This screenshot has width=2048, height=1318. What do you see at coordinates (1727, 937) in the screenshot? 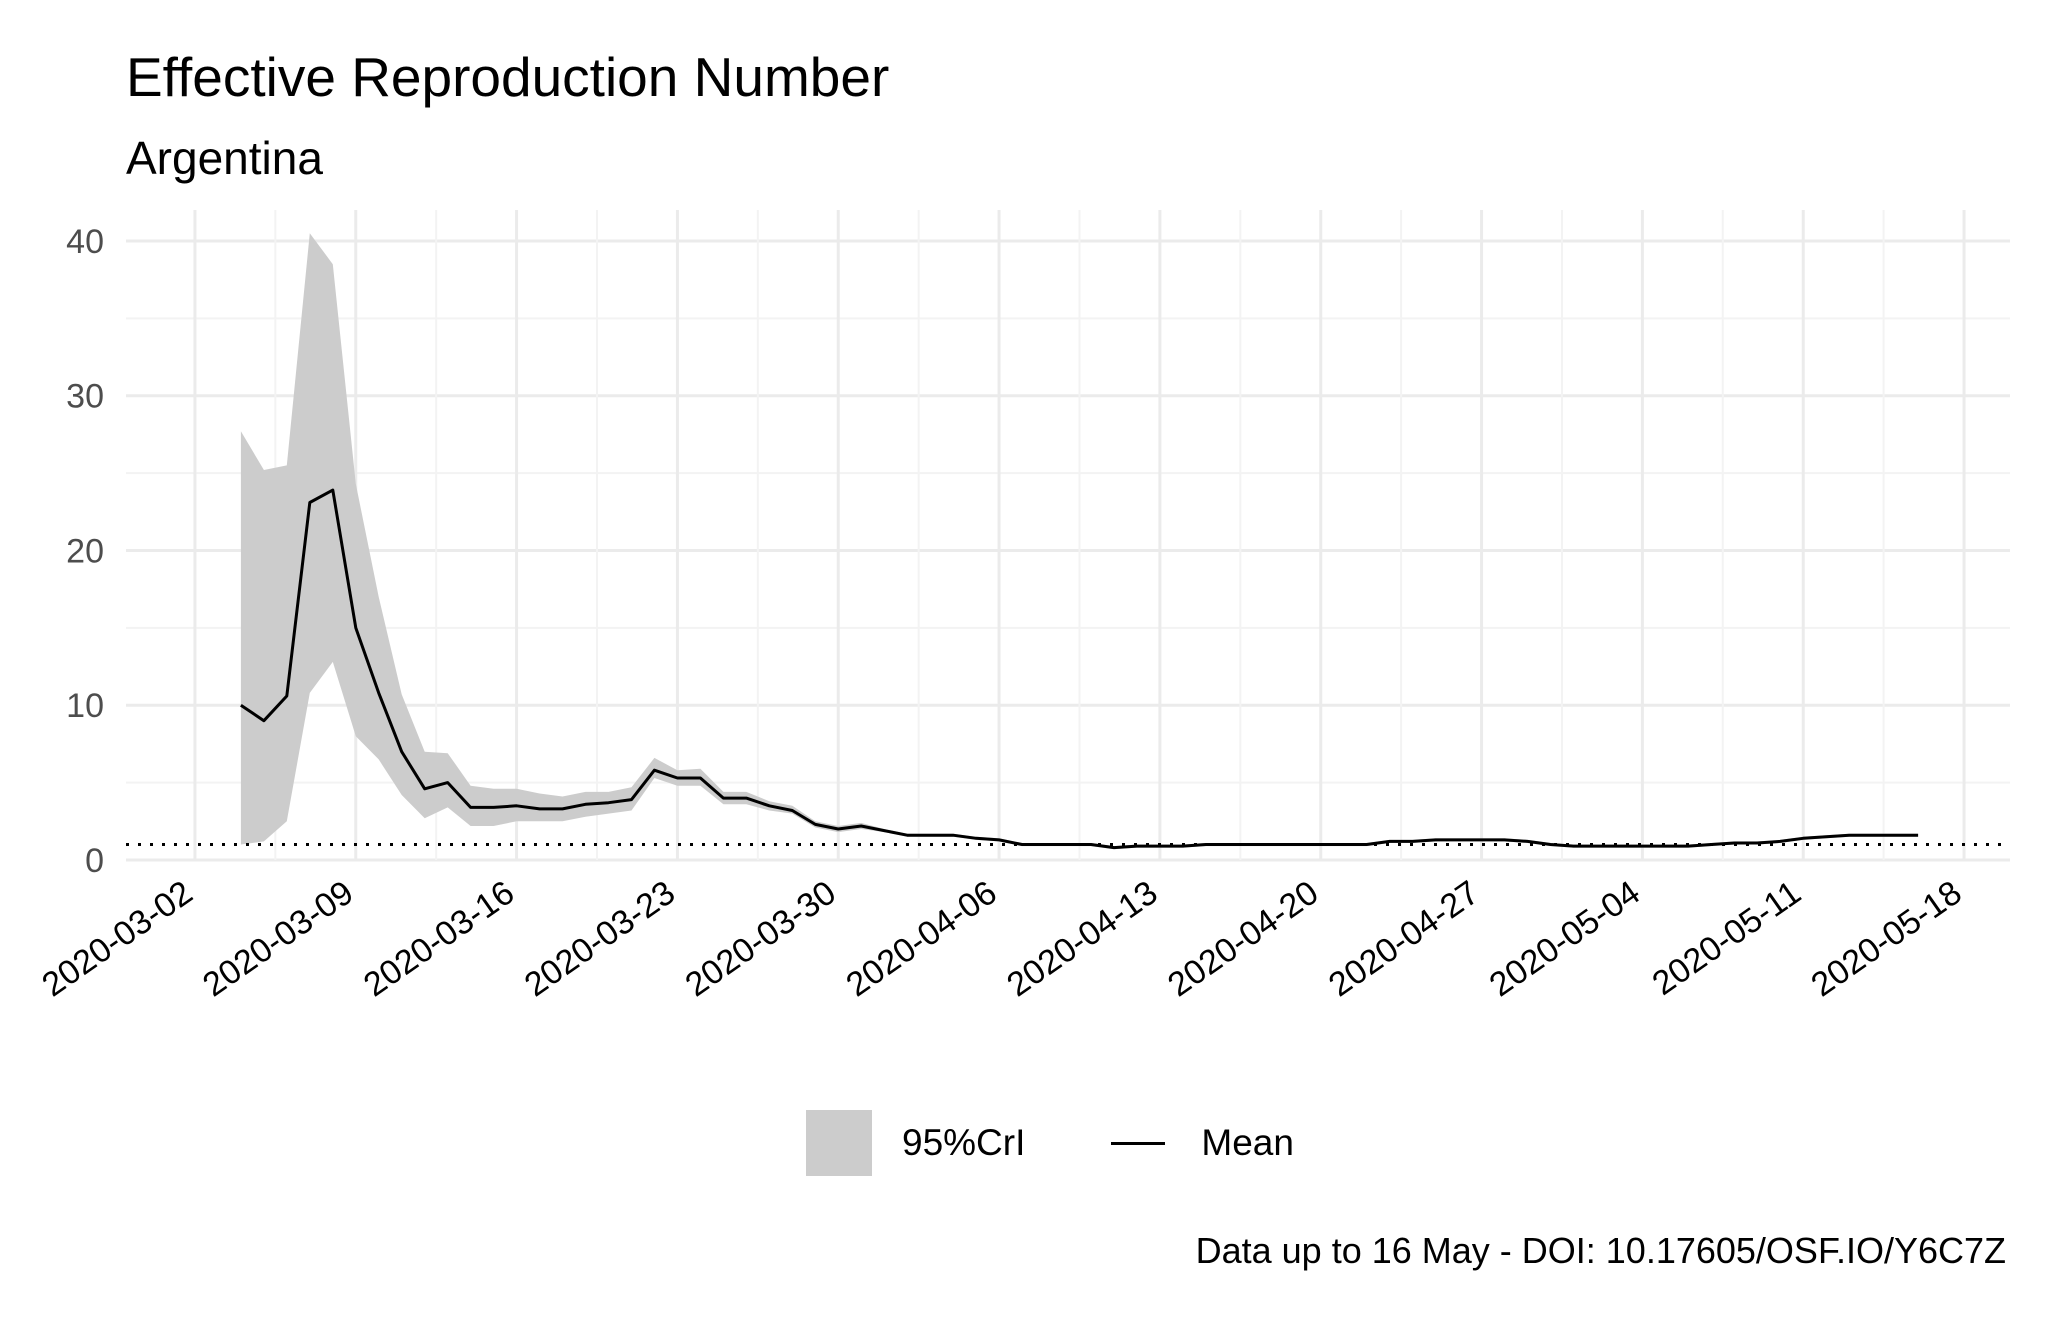
I see `x-tick-label: 2020-05-11` at bounding box center [1727, 937].